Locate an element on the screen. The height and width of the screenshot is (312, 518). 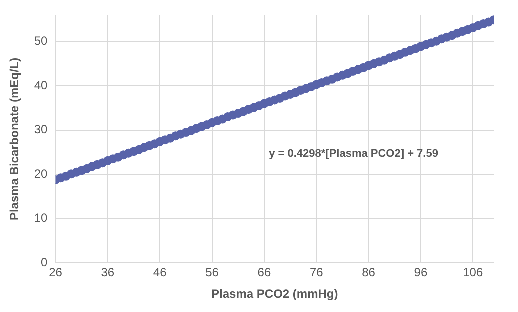
x-tick-label: 46 is located at coordinates (160, 273).